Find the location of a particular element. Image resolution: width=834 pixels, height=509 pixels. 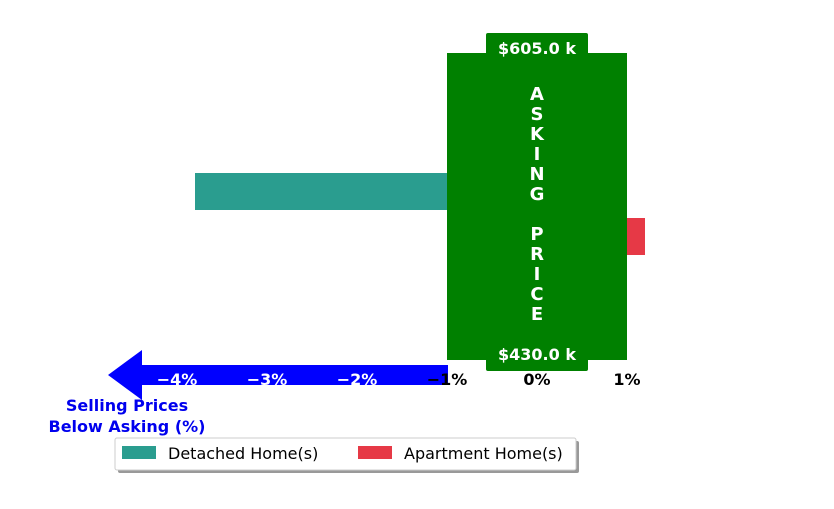

legend-box is located at coordinates (345, 454).